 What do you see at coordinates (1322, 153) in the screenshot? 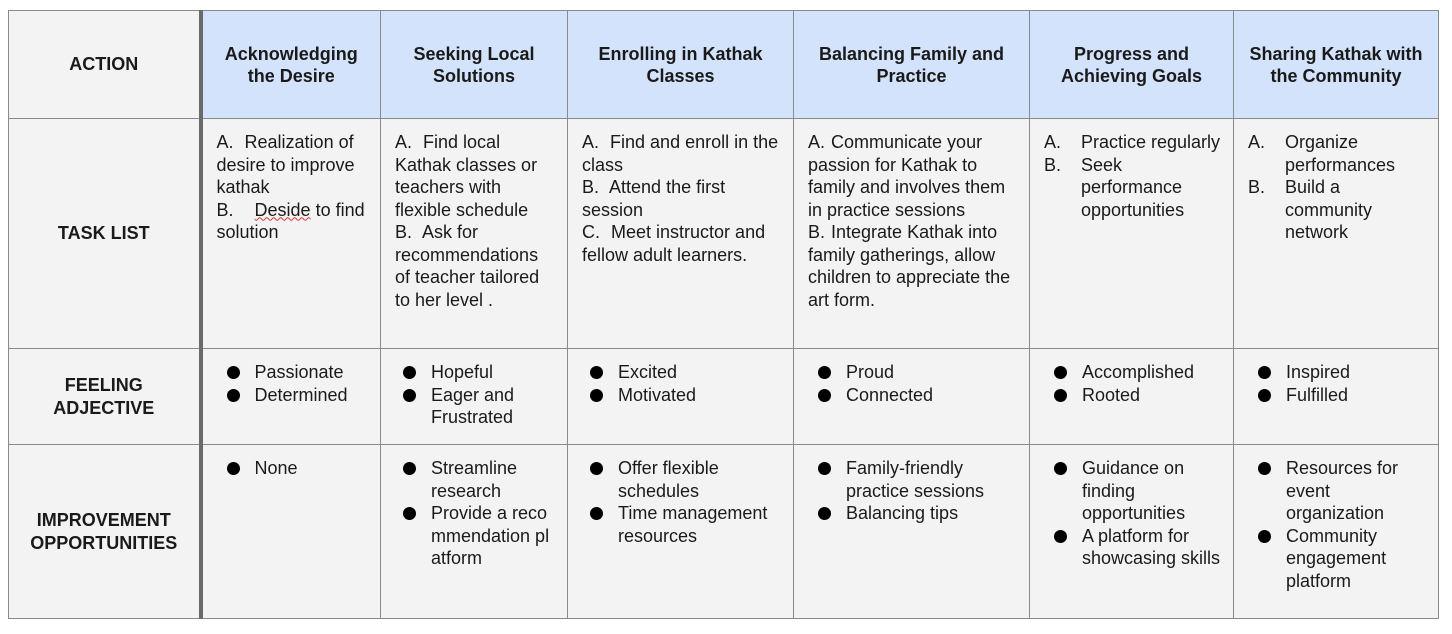
I see `task-item: A. Organize performances` at bounding box center [1322, 153].